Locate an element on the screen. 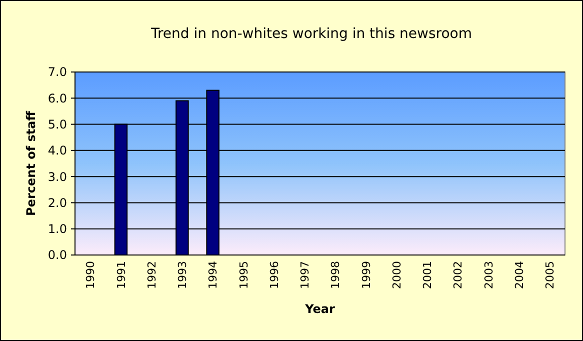 Image resolution: width=583 pixels, height=341 pixels. y-tick-label: 3.0 is located at coordinates (57, 177).